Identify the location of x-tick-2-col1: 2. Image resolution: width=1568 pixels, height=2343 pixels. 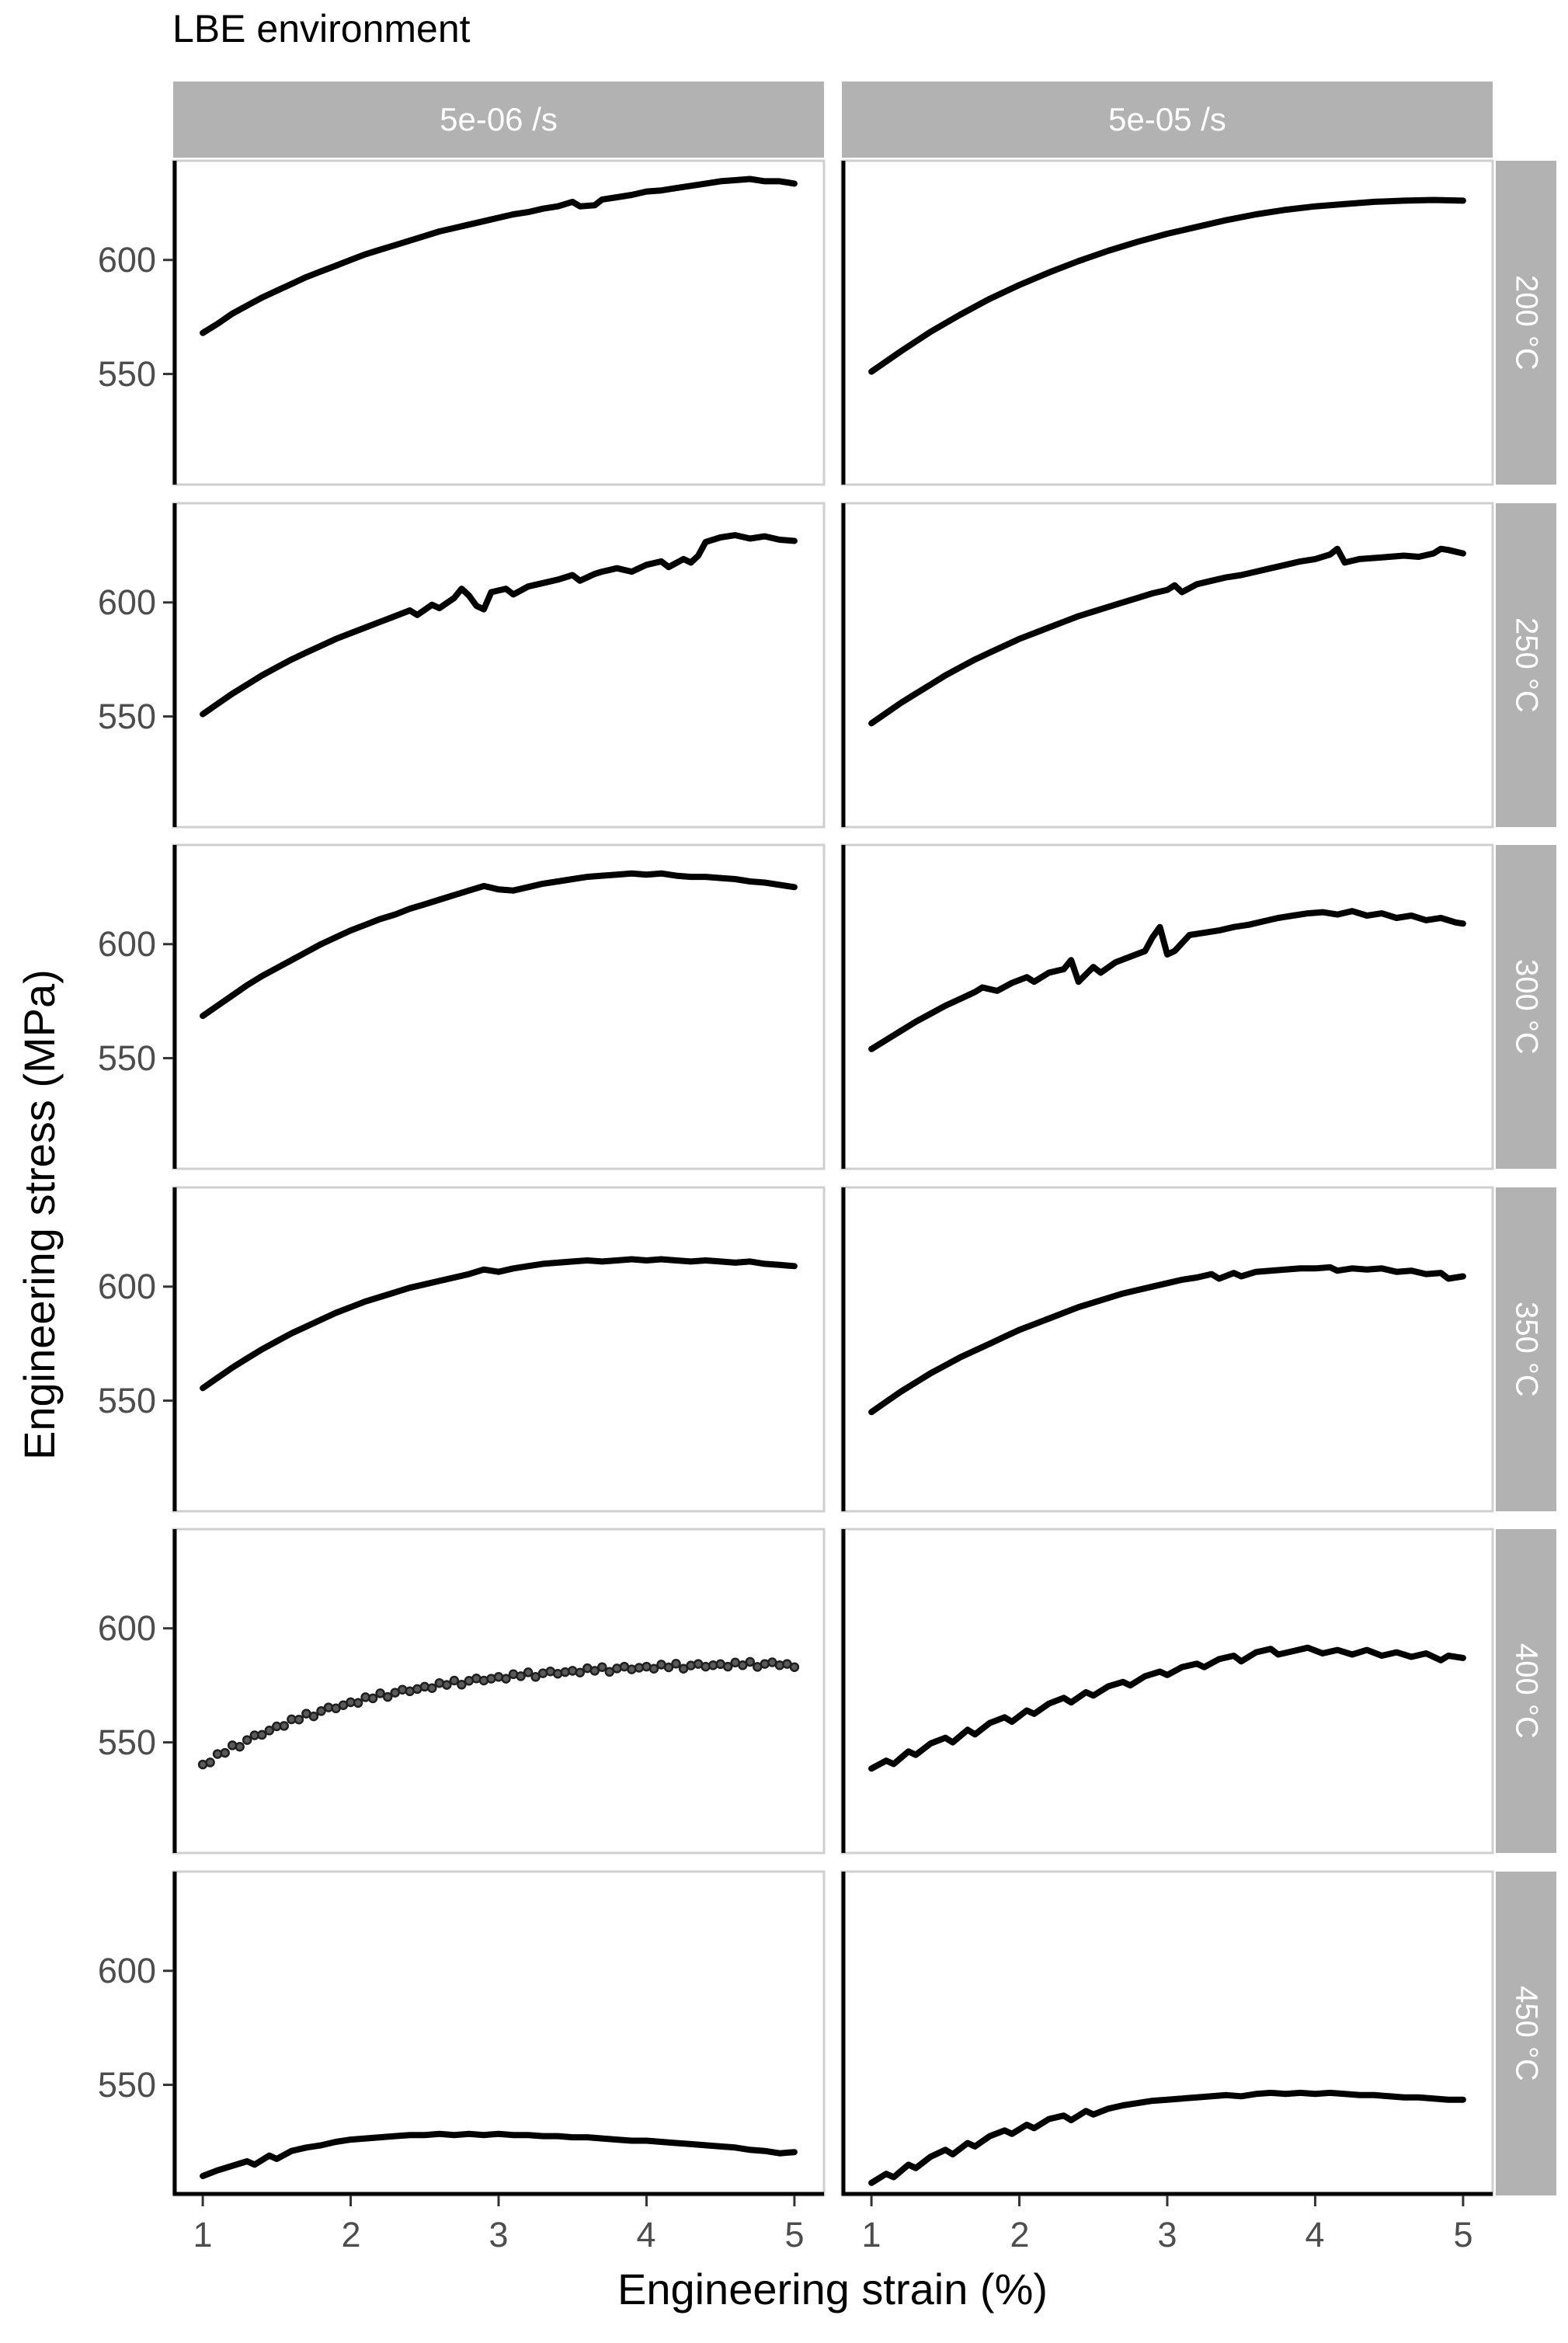
(351, 2234).